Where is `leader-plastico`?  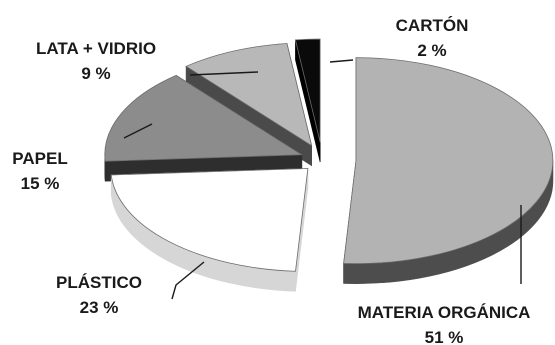
leader-plastico is located at coordinates (188, 280).